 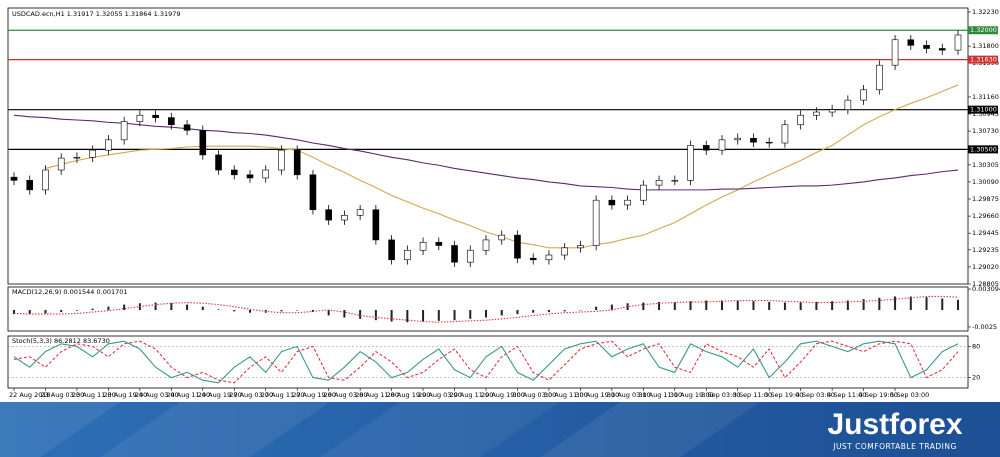 I want to click on x-tick-label: 4 Sep 03:00, so click(x=815, y=395).